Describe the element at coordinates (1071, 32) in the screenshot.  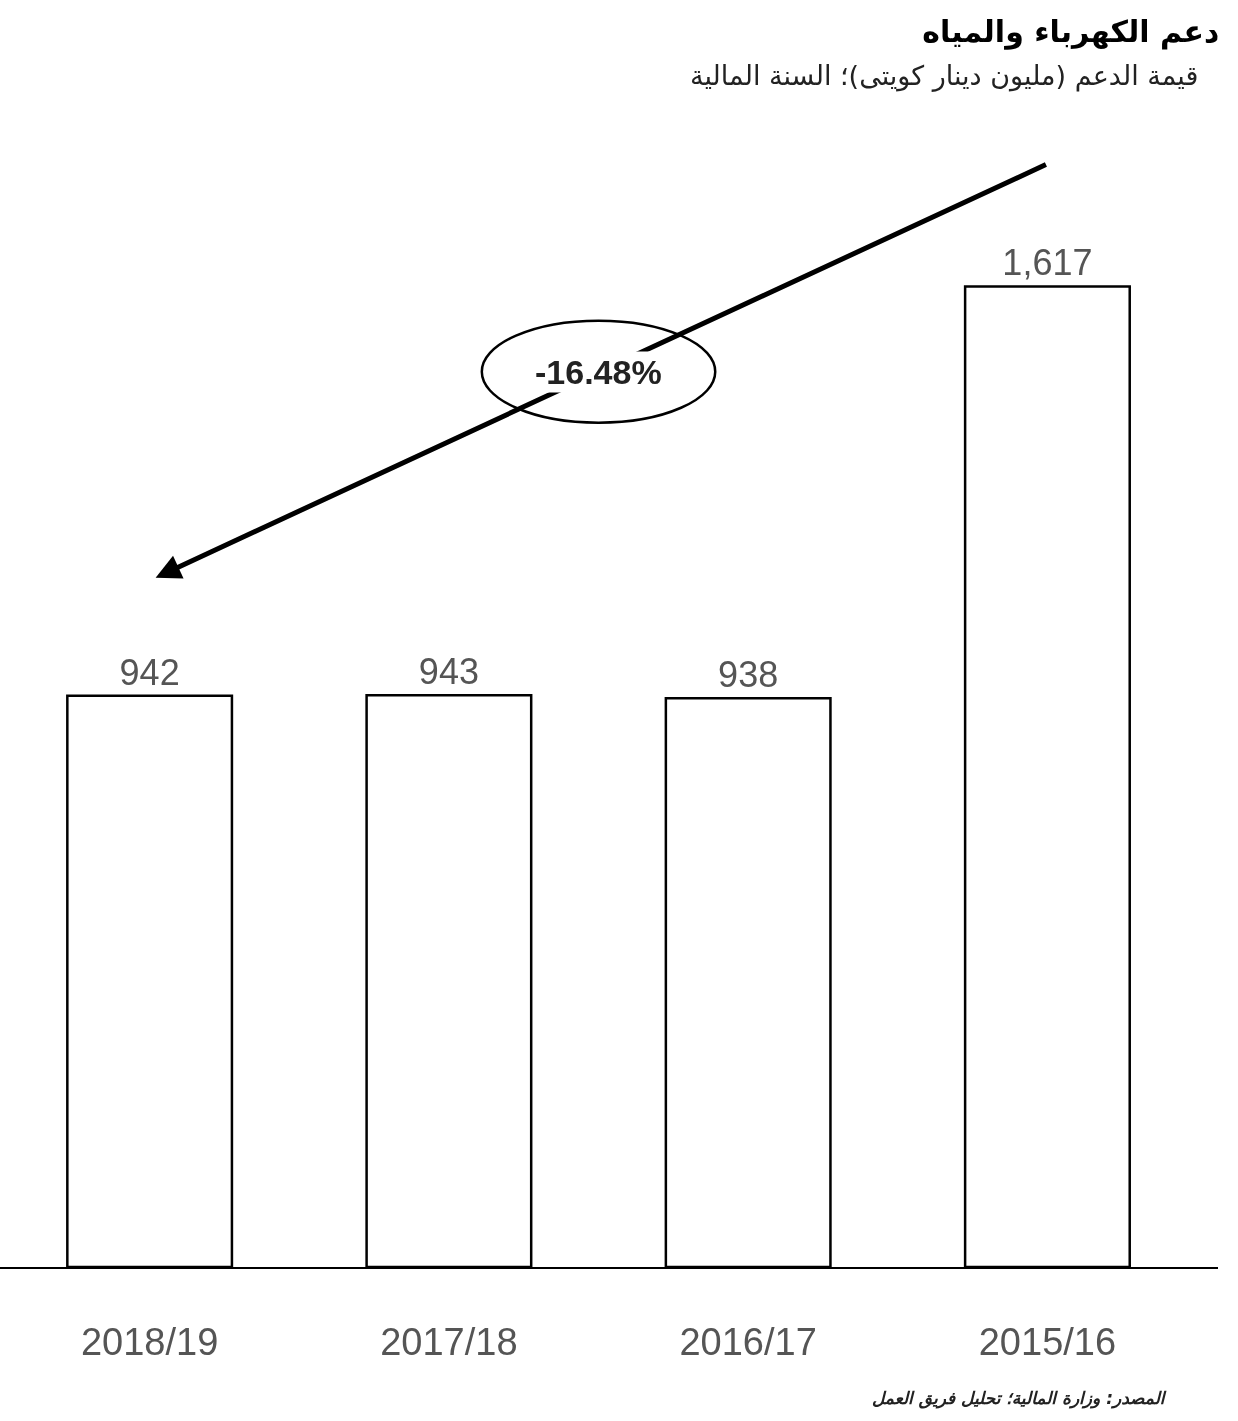
I see `chart-title: دعم الكهرباء والمياه` at that location.